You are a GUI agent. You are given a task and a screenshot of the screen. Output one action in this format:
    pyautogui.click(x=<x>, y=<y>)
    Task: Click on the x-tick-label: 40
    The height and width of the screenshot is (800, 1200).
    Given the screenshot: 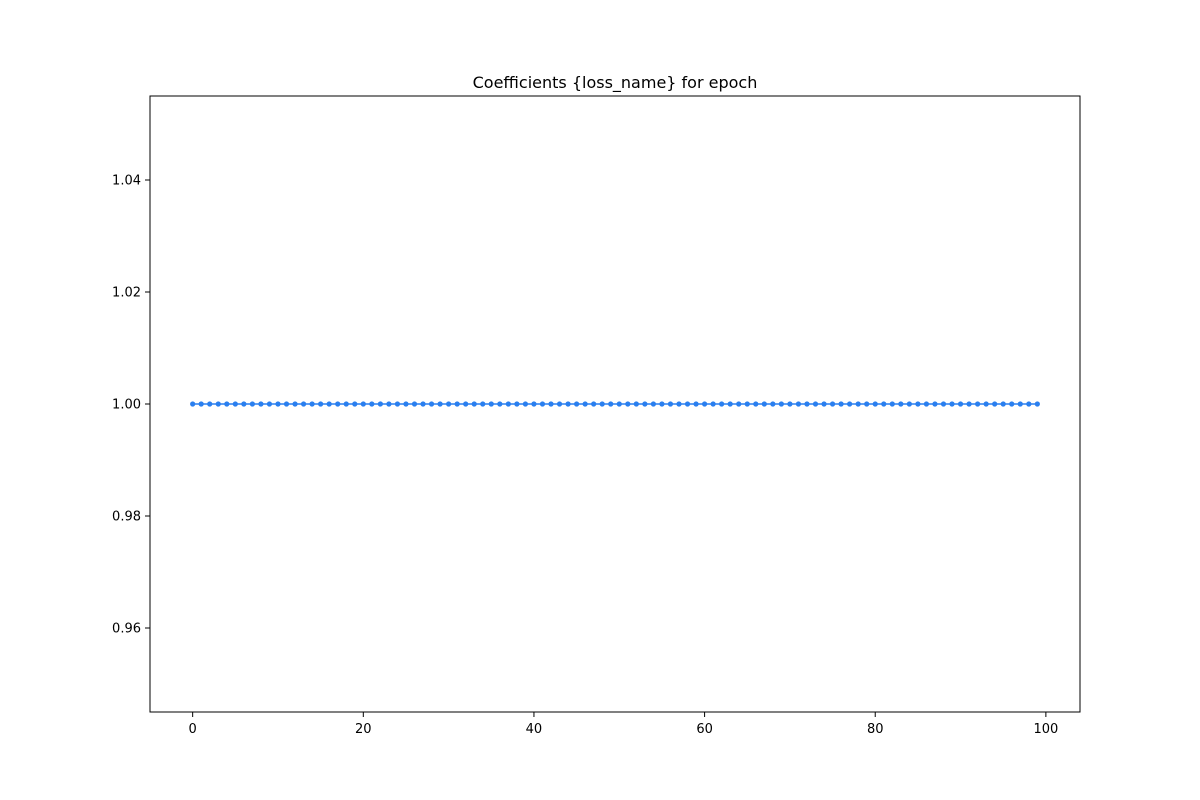 What is the action you would take?
    pyautogui.click(x=534, y=729)
    